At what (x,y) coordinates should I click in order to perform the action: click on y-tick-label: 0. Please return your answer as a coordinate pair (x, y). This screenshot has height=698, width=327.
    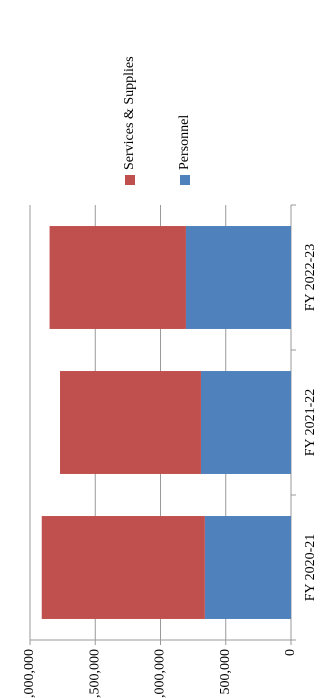
    Looking at the image, I should click on (290, 652).